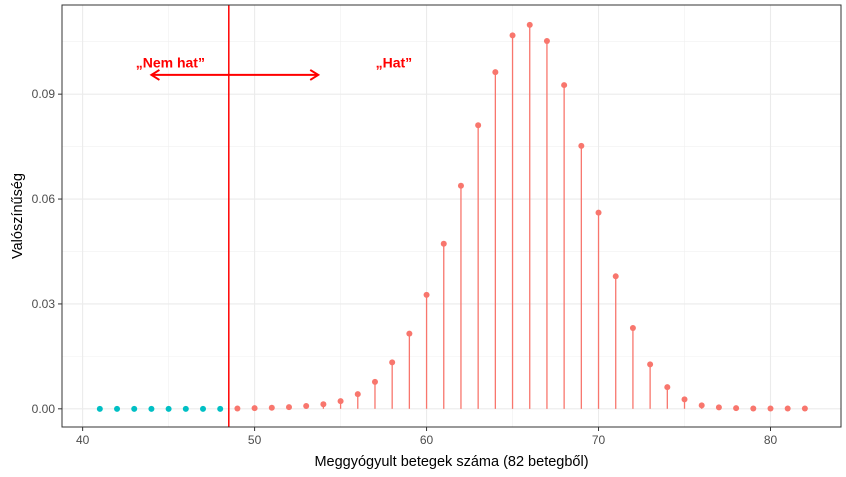  Describe the element at coordinates (427, 440) in the screenshot. I see `x-tick-label: 60` at that location.